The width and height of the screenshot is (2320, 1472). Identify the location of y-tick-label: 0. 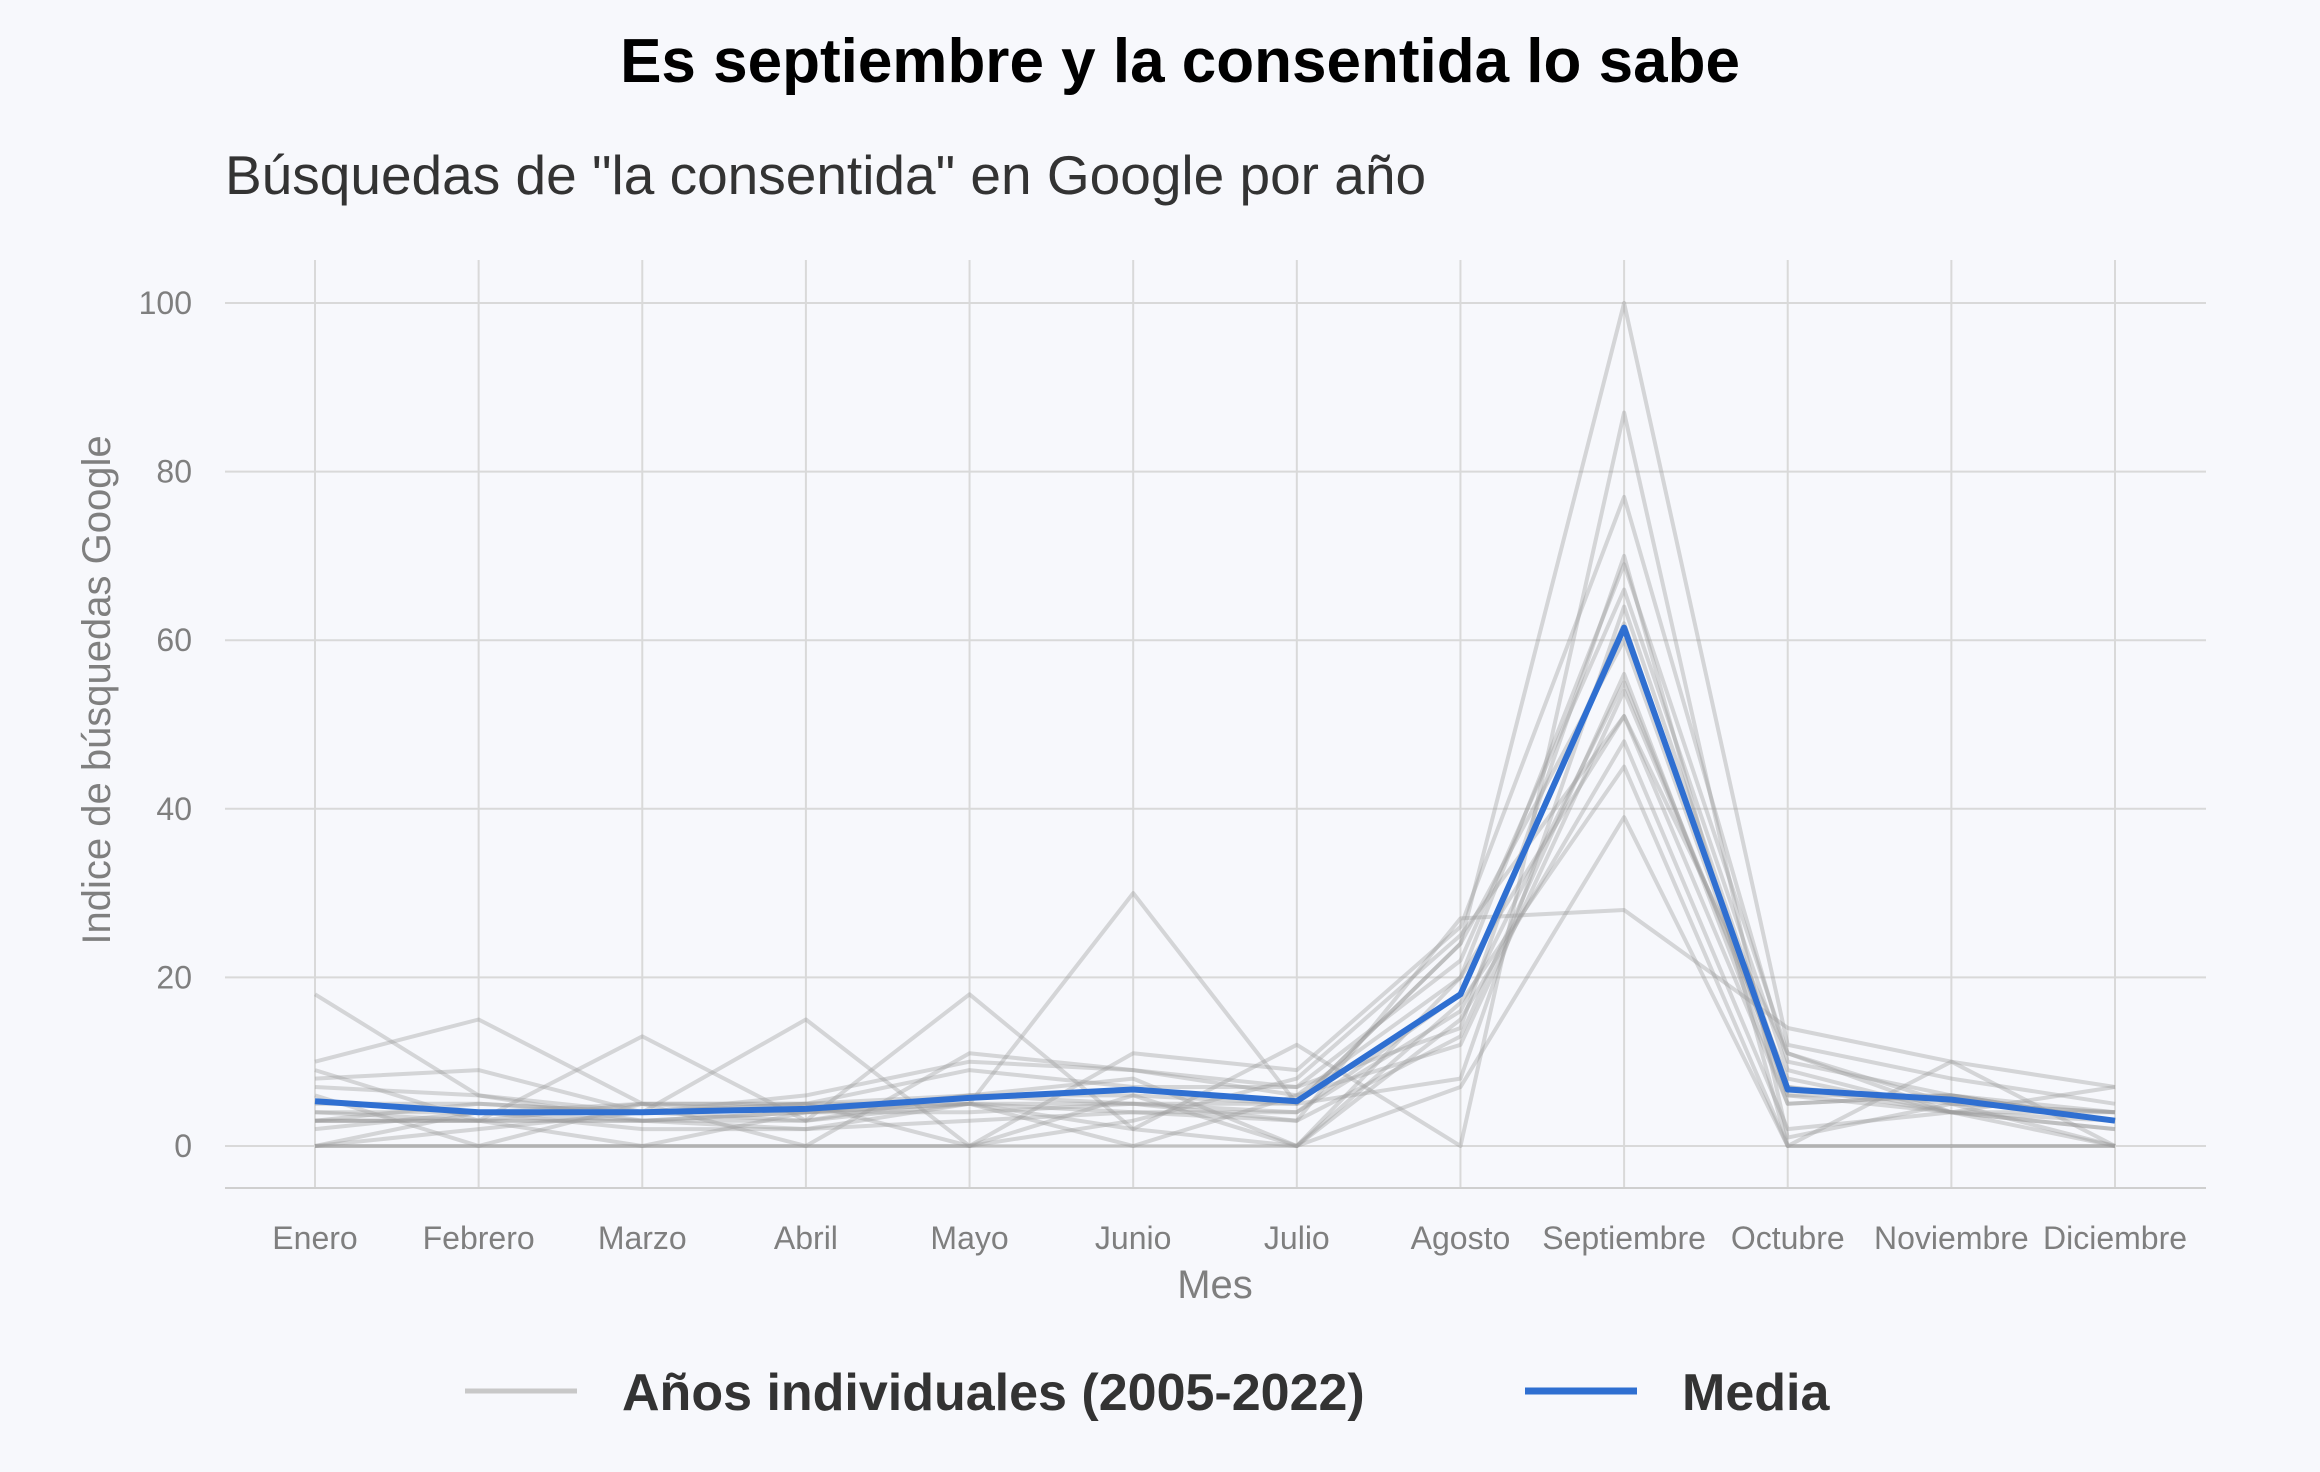
(183, 1146).